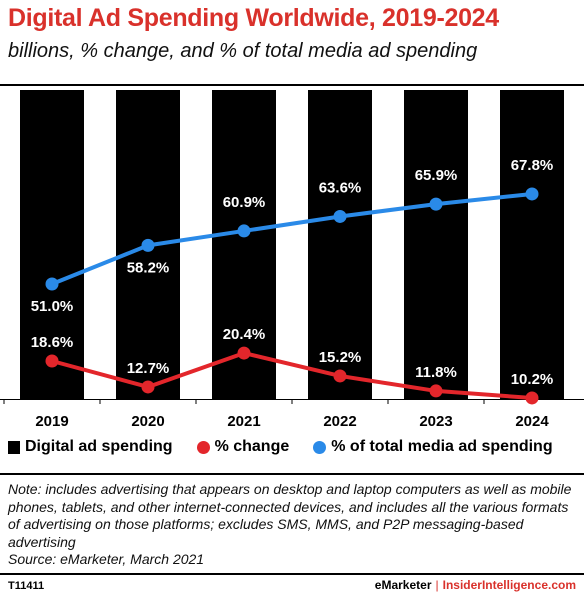 The image size is (584, 600). I want to click on change-point-2020, so click(148, 387).